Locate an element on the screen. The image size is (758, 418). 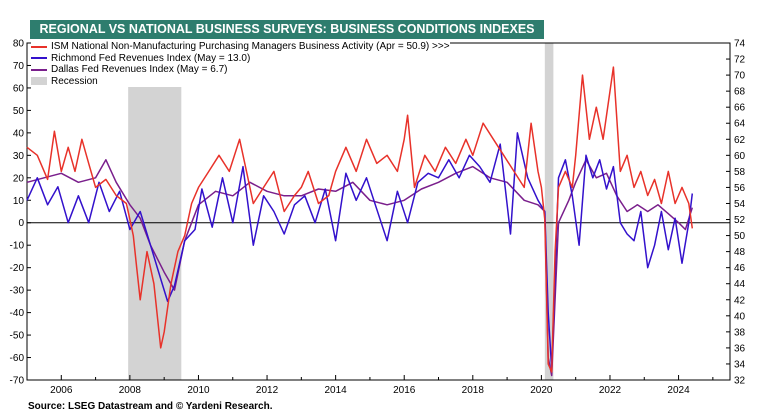
legend-swatch-ism is located at coordinates (39, 46).